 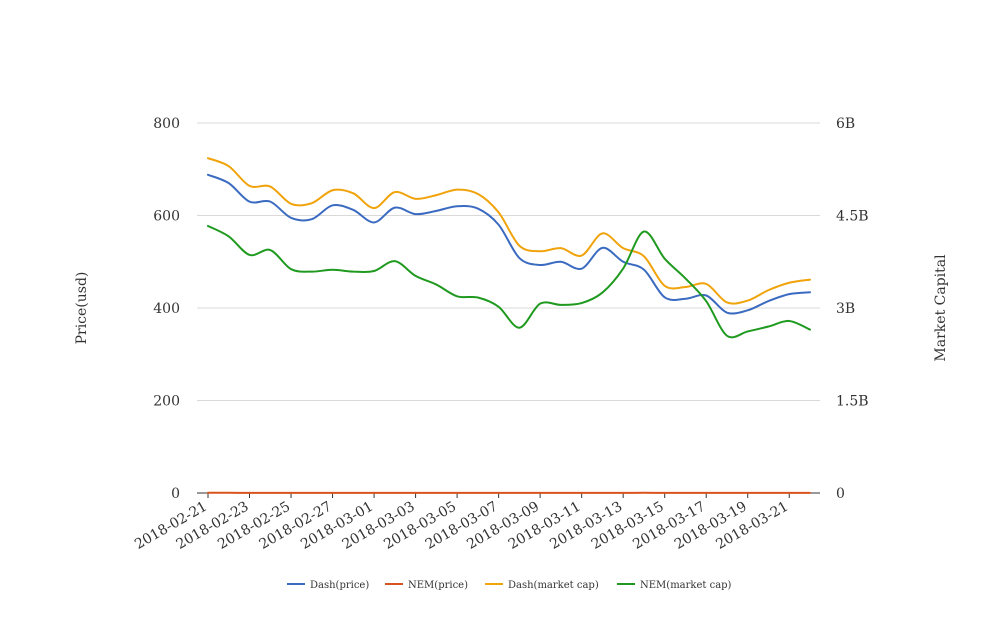 What do you see at coordinates (166, 402) in the screenshot?
I see `left-tick-label: 200` at bounding box center [166, 402].